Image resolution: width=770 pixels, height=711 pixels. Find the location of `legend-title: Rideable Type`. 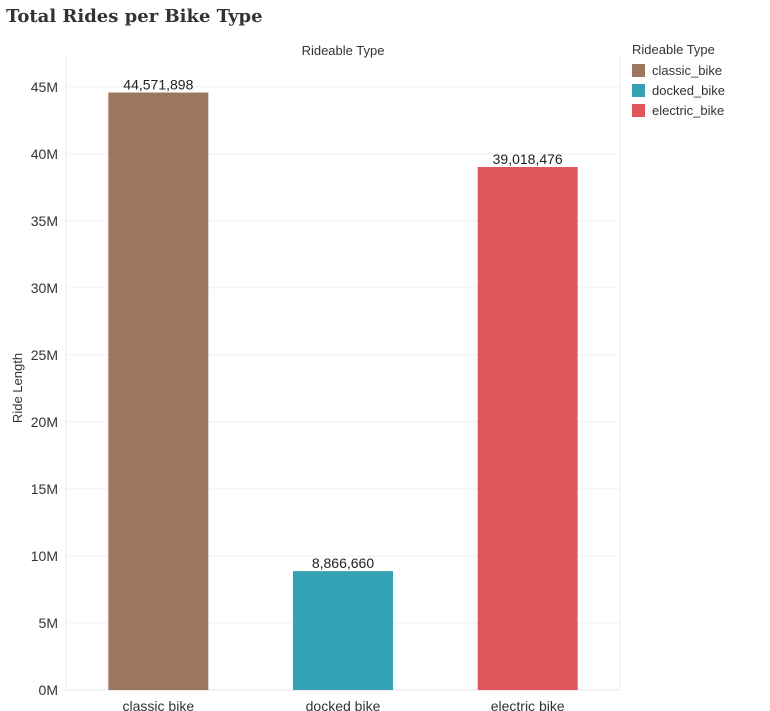

legend-title: Rideable Type is located at coordinates (673, 49).